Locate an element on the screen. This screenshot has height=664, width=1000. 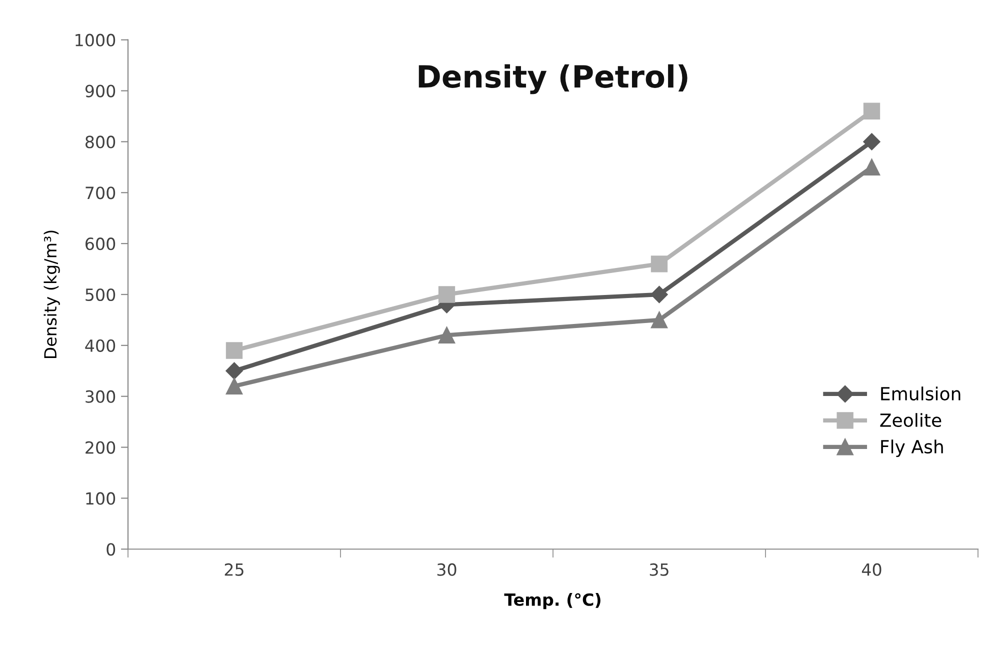
legend-label: Zeolite is located at coordinates (911, 420).